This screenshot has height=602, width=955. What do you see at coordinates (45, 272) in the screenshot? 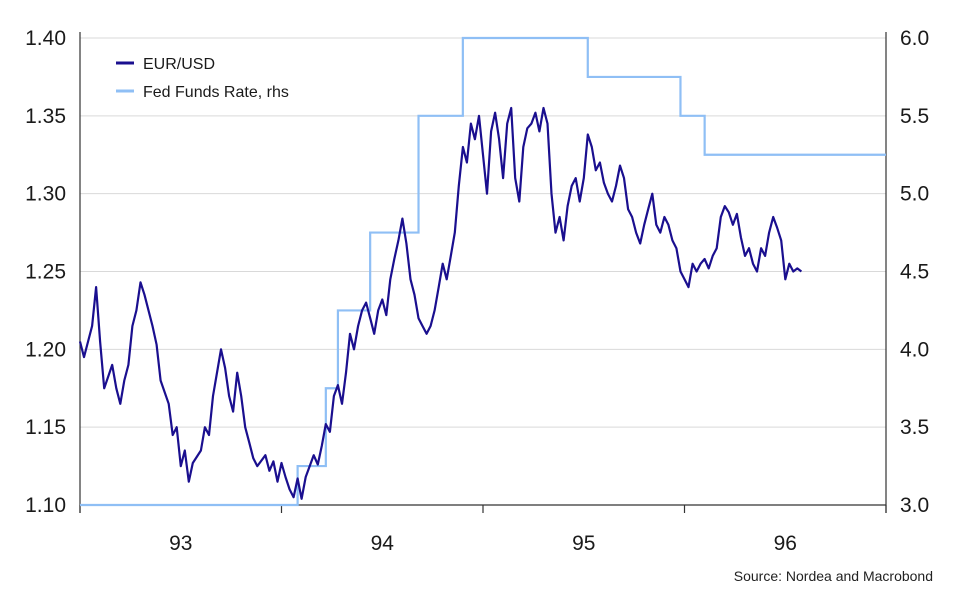
I see `y-left-tick-label: 1.25` at bounding box center [45, 272].